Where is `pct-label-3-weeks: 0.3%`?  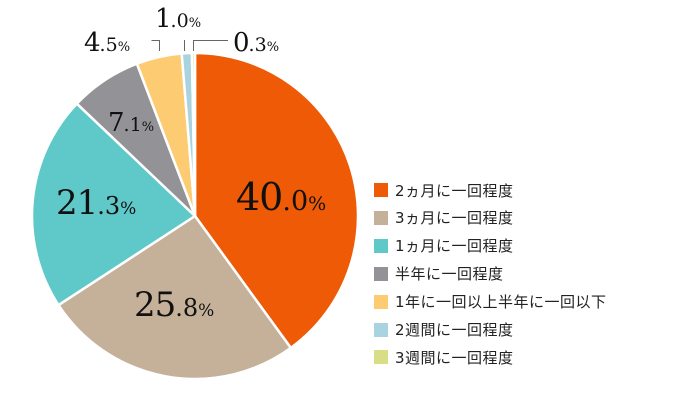
pct-label-3-weeks: 0.3% is located at coordinates (256, 43).